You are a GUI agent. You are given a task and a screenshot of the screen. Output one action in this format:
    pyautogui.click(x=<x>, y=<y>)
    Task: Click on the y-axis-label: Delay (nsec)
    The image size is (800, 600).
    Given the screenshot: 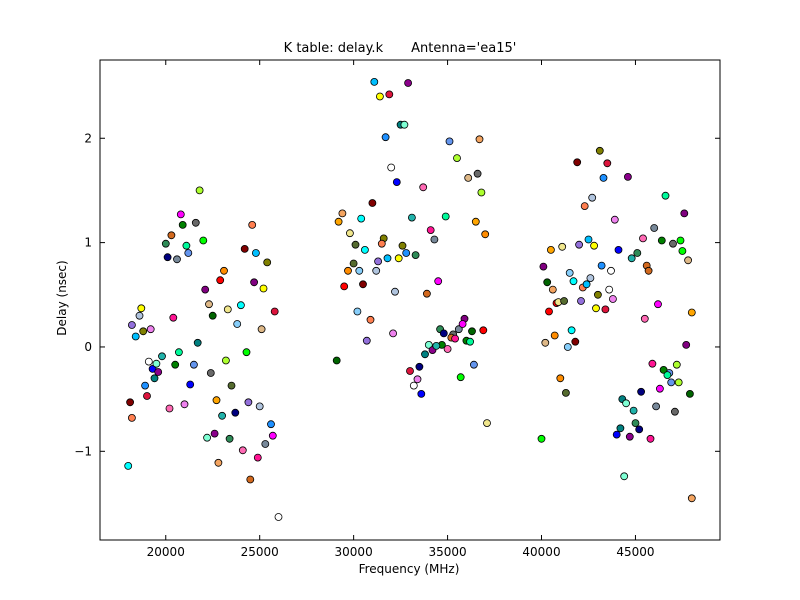 What is the action you would take?
    pyautogui.click(x=62, y=297)
    